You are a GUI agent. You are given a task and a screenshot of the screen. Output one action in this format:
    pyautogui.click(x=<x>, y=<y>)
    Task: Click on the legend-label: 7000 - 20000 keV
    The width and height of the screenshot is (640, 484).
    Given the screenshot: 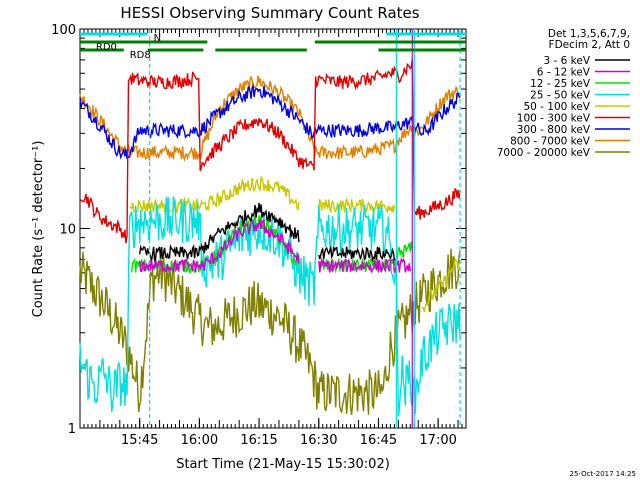 What is the action you would take?
    pyautogui.click(x=544, y=153)
    